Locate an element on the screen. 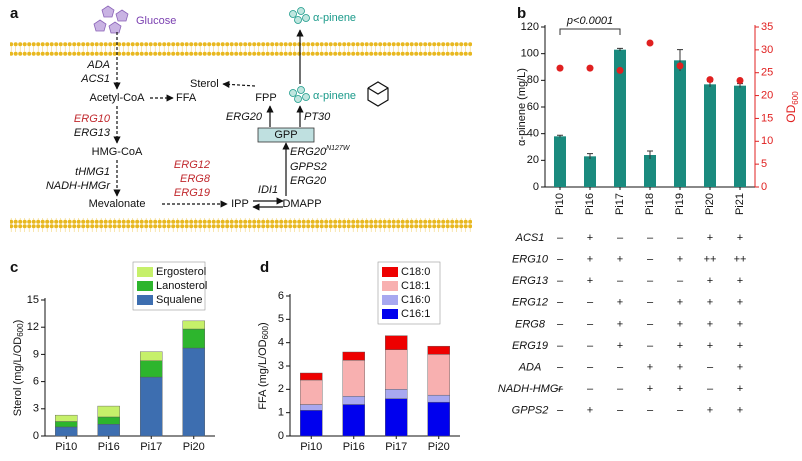 The height and width of the screenshot is (461, 802). x-tick-label: Pi19 is located at coordinates (680, 204).